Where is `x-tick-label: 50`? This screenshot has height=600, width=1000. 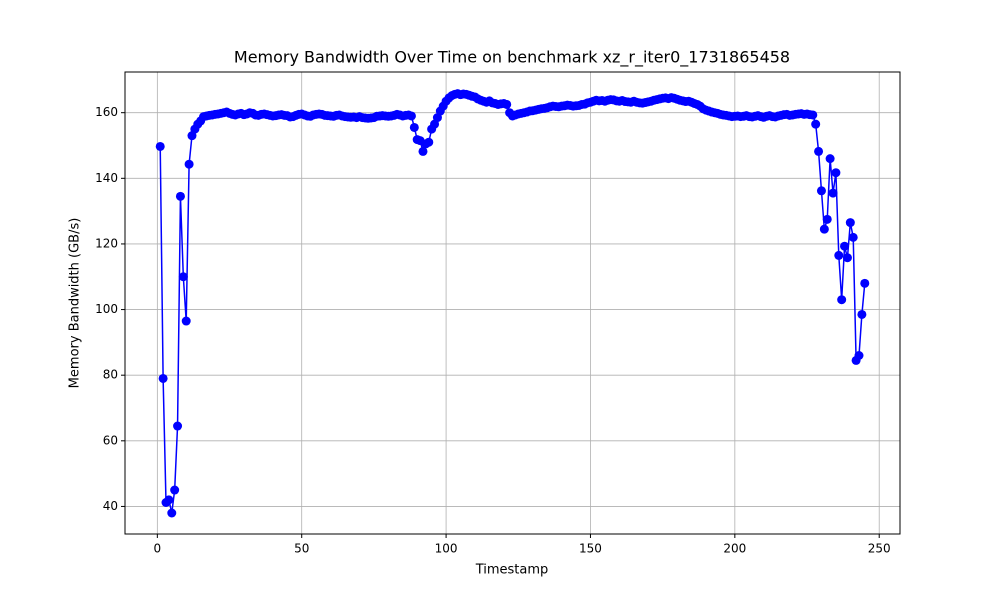 x-tick-label: 50 is located at coordinates (301, 549).